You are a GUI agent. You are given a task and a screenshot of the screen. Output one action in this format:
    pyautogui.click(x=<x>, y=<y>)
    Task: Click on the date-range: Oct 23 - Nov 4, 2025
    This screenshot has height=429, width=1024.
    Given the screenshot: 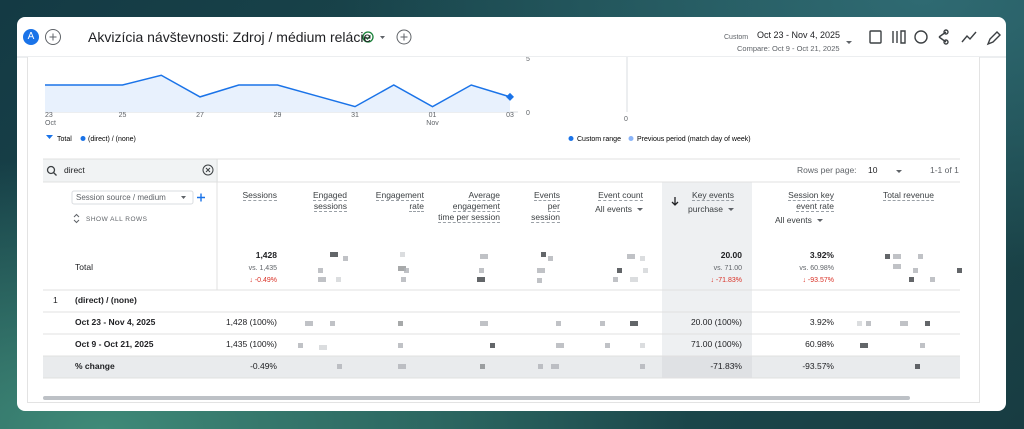 What is the action you would take?
    pyautogui.click(x=799, y=35)
    